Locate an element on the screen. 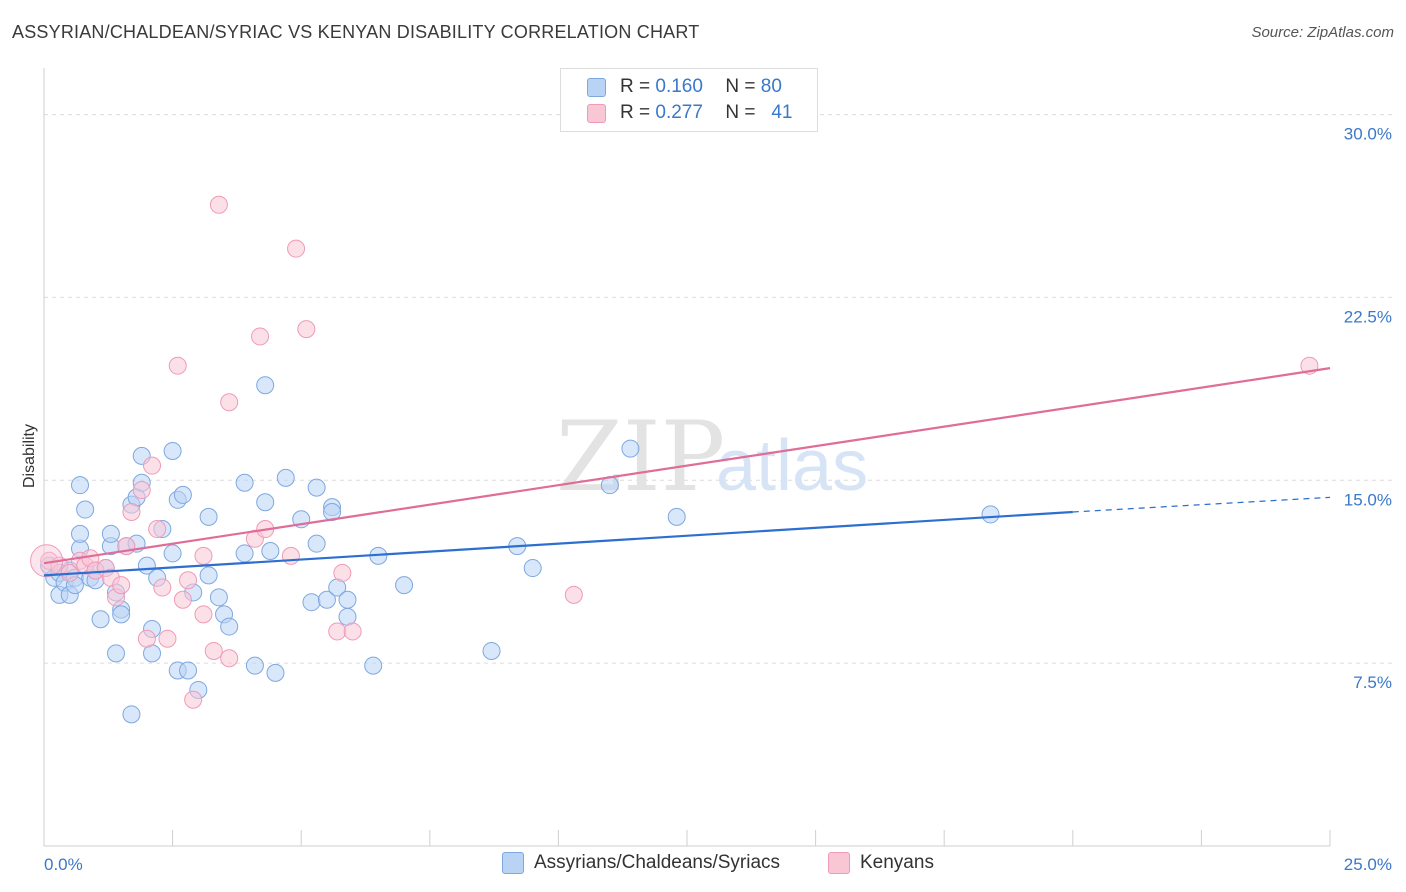  watermark: ZIP atlas is located at coordinates (712, 457).